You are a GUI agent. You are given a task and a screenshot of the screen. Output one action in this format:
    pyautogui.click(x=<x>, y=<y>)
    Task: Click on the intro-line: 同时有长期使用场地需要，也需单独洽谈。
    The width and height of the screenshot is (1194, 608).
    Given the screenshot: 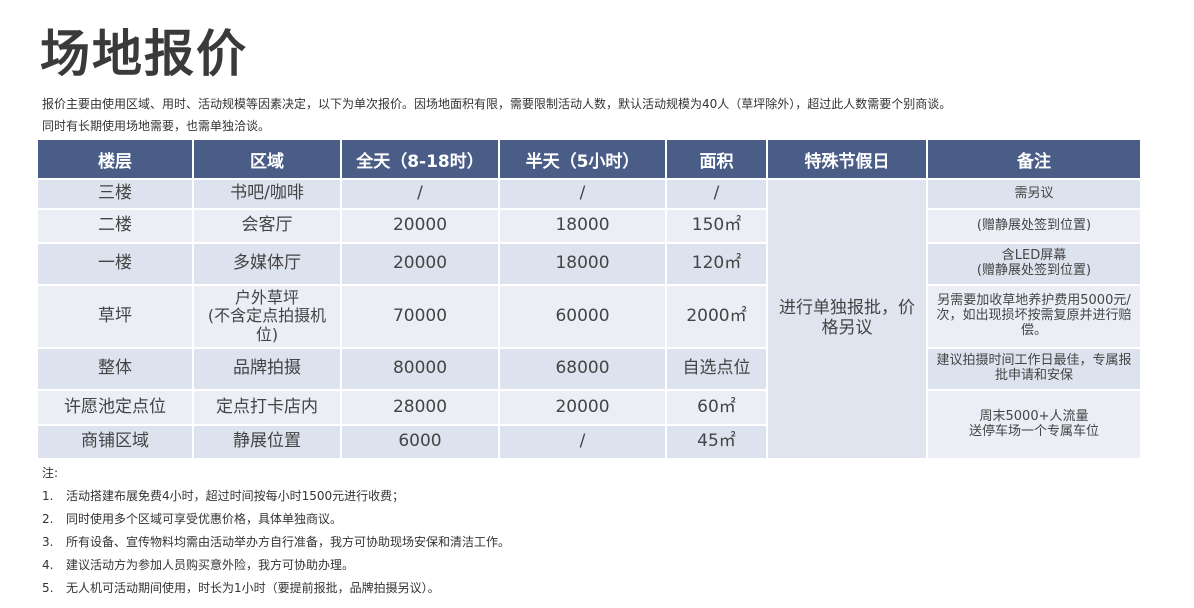 What is the action you would take?
    pyautogui.click(x=156, y=126)
    